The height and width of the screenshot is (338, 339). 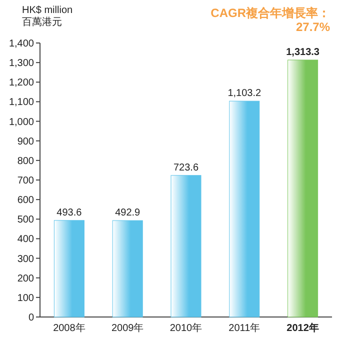 What do you see at coordinates (25, 298) in the screenshot?
I see `y-tick-label: 100` at bounding box center [25, 298].